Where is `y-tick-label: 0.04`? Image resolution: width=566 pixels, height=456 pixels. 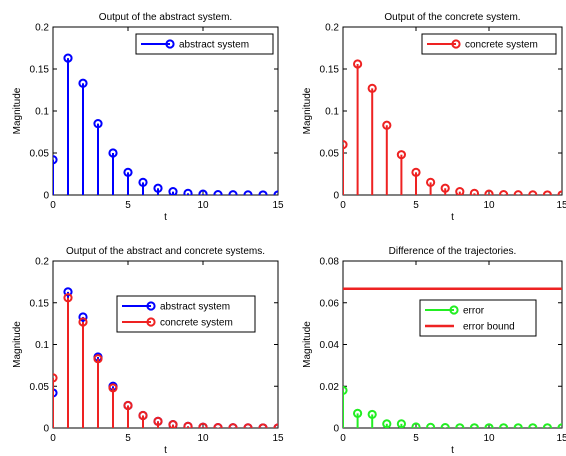
y-tick-label: 0.04 is located at coordinates (330, 345).